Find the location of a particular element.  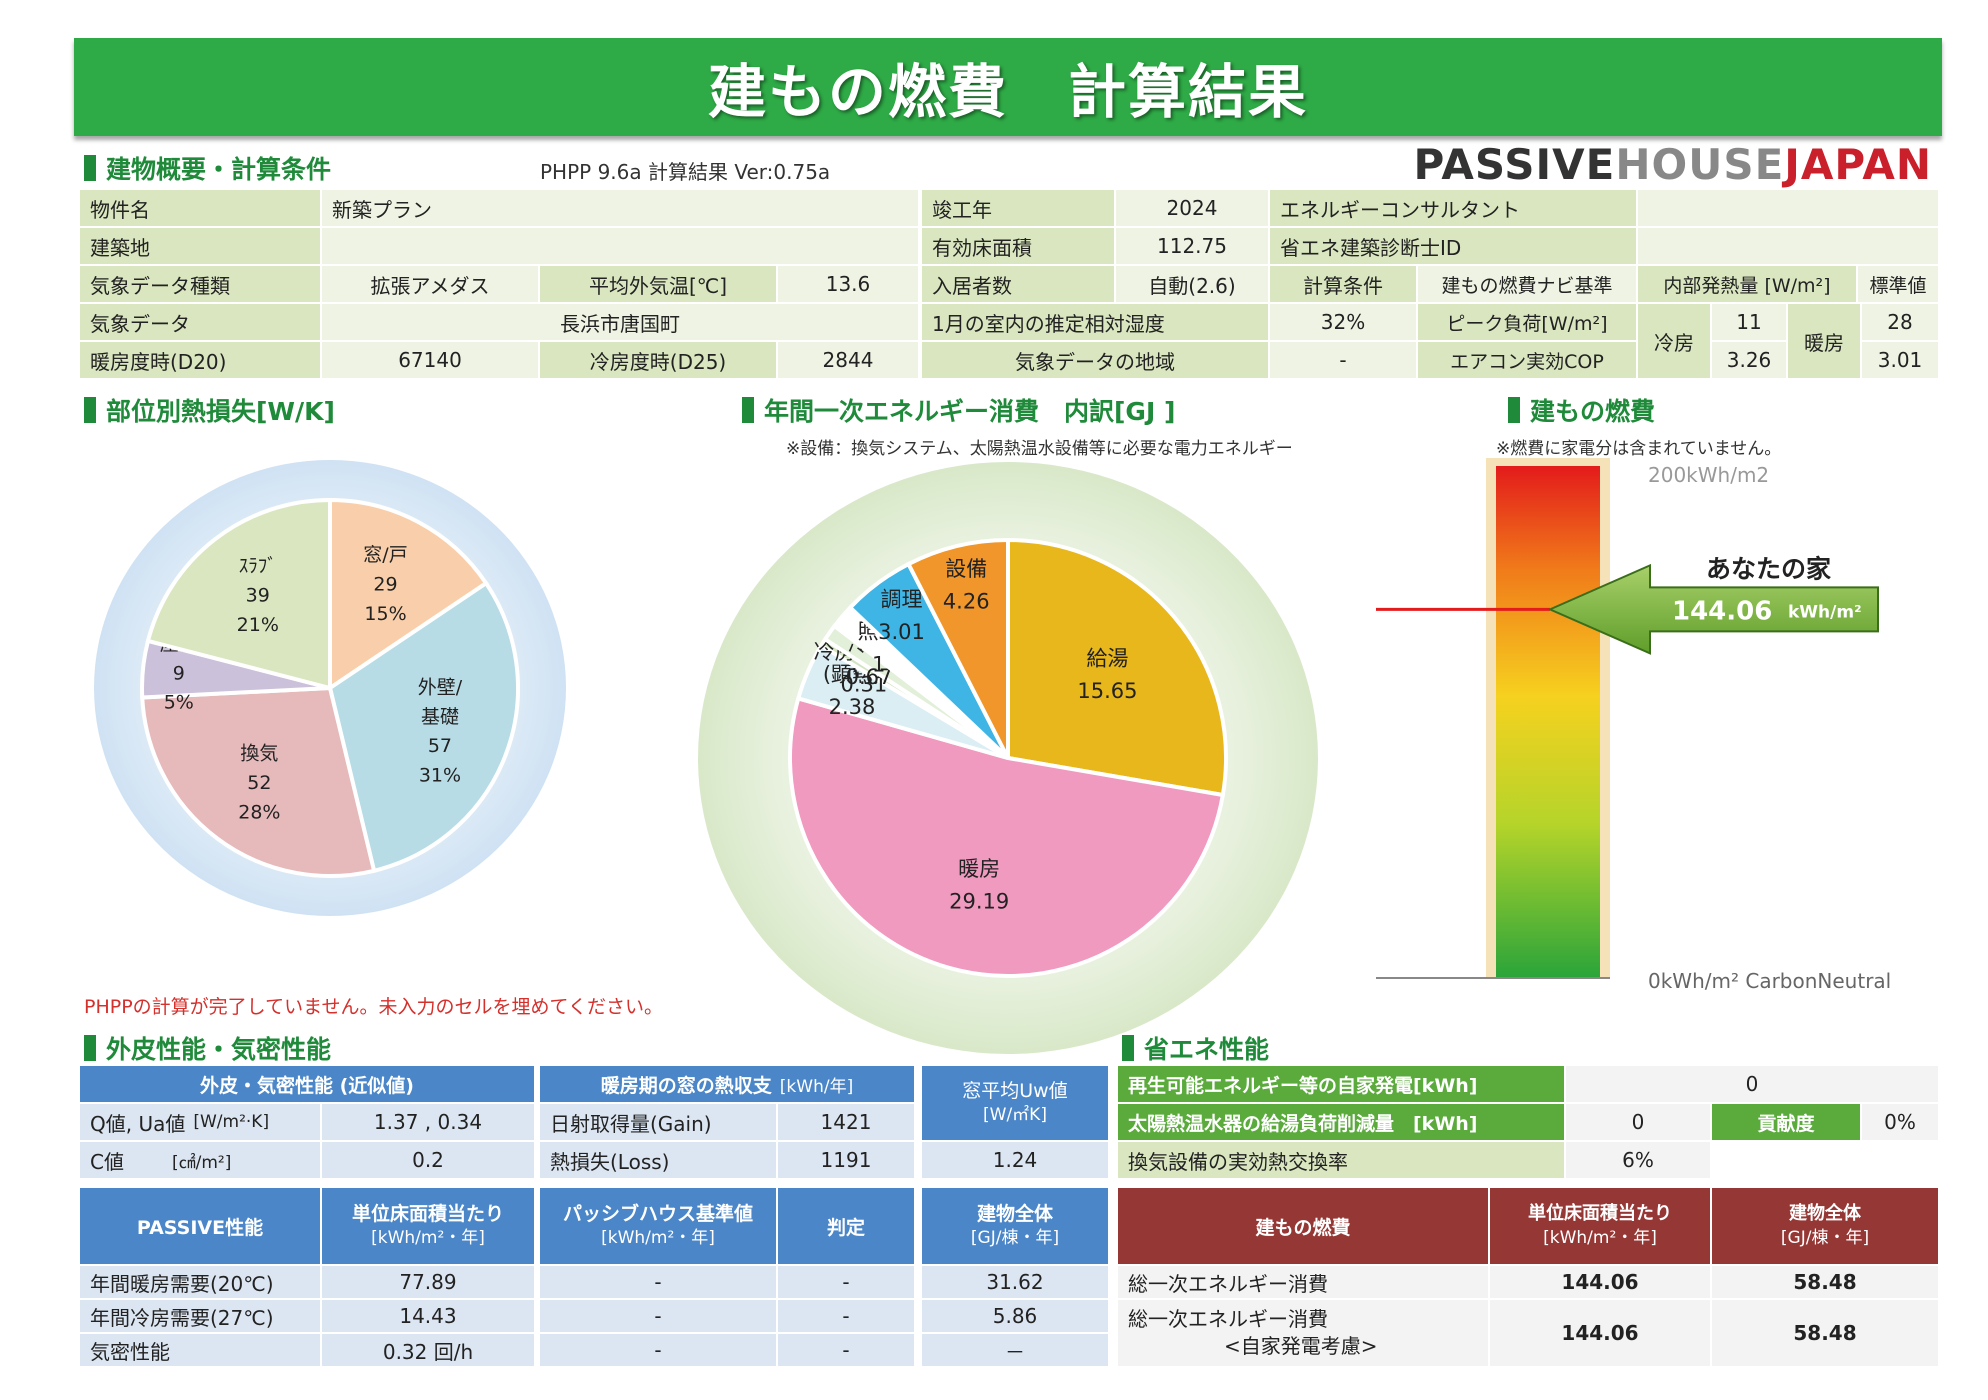

energy-heading: 年間一次エネルギー消費 内訳[GJ ] is located at coordinates (958, 410).